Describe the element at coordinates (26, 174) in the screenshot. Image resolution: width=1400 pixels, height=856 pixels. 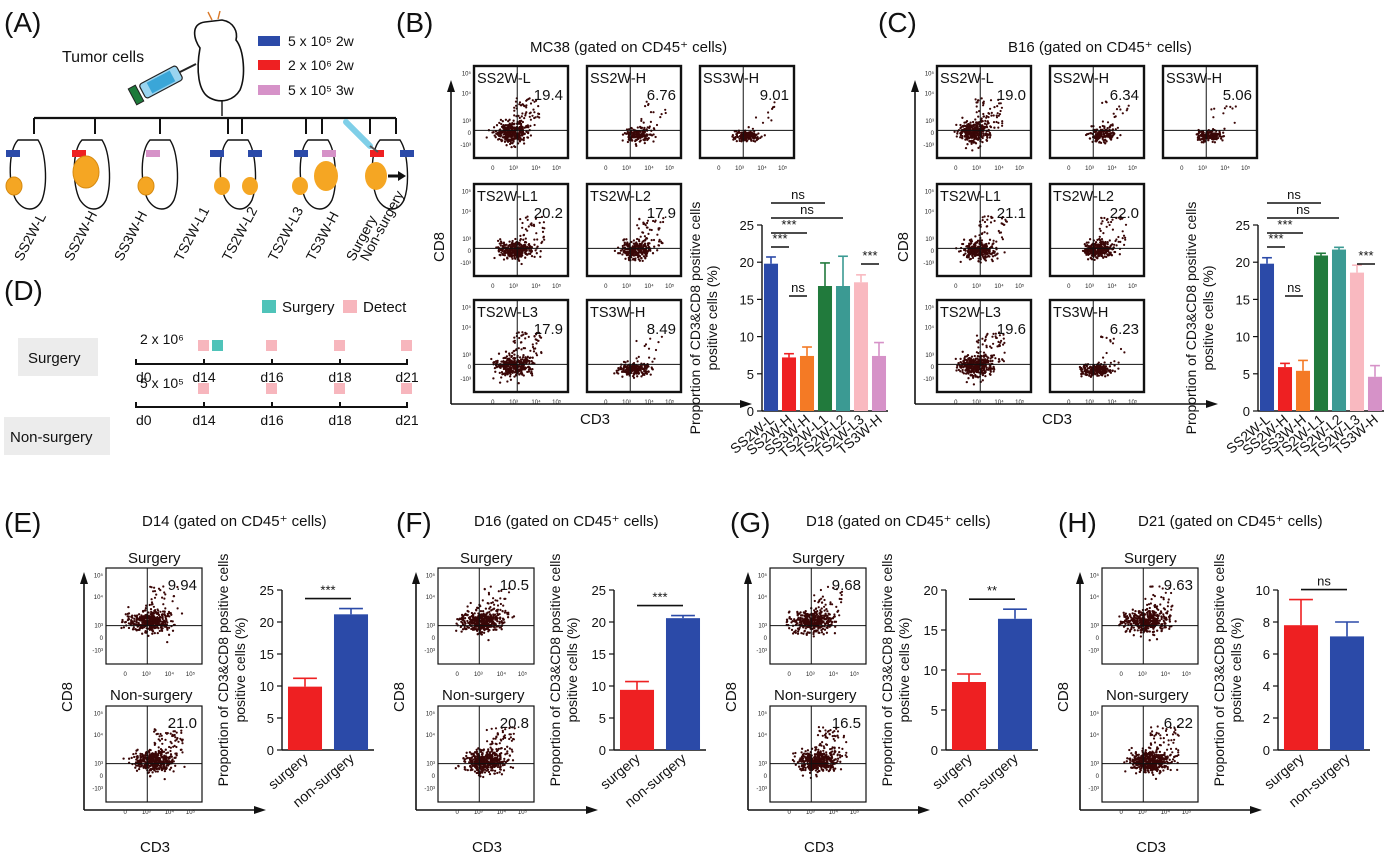
I see `small-mouse-icon` at that location.